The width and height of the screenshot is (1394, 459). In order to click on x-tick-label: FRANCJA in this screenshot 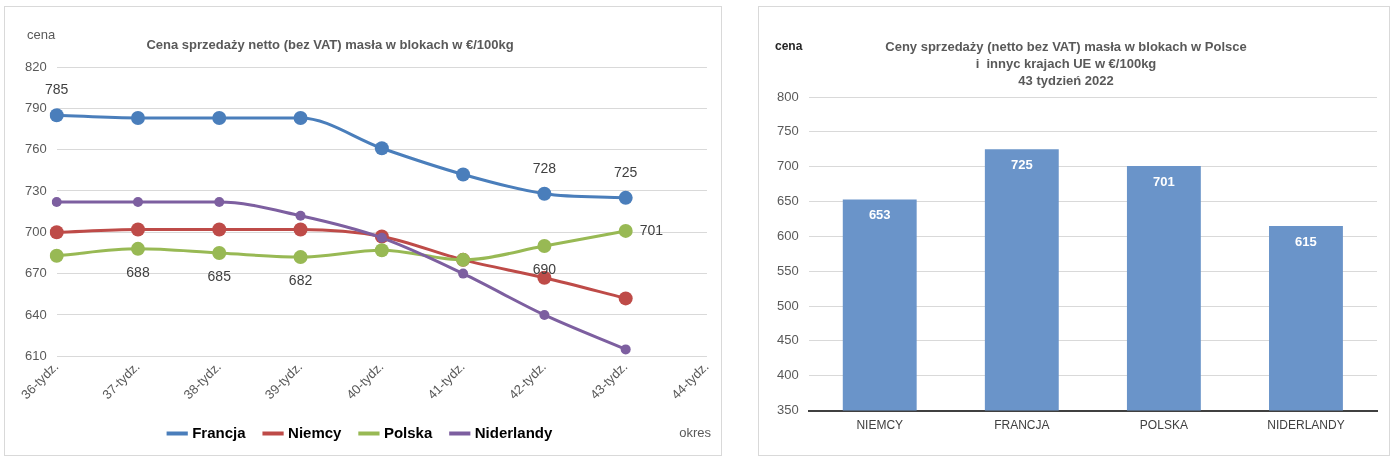, I will do `click(1022, 425)`.